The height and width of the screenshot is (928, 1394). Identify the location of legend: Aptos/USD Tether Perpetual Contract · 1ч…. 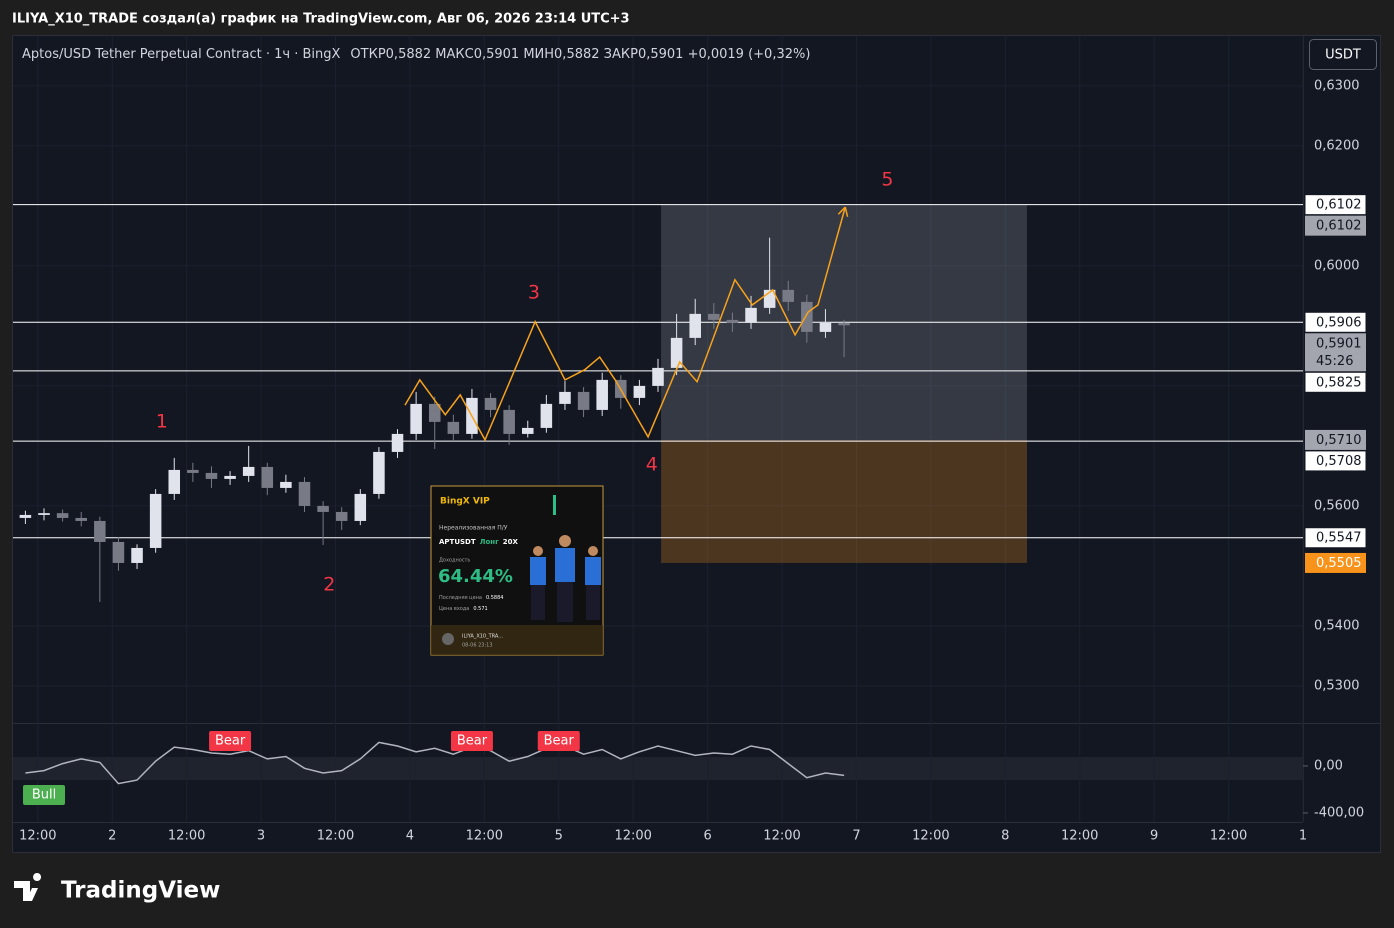
(416, 54).